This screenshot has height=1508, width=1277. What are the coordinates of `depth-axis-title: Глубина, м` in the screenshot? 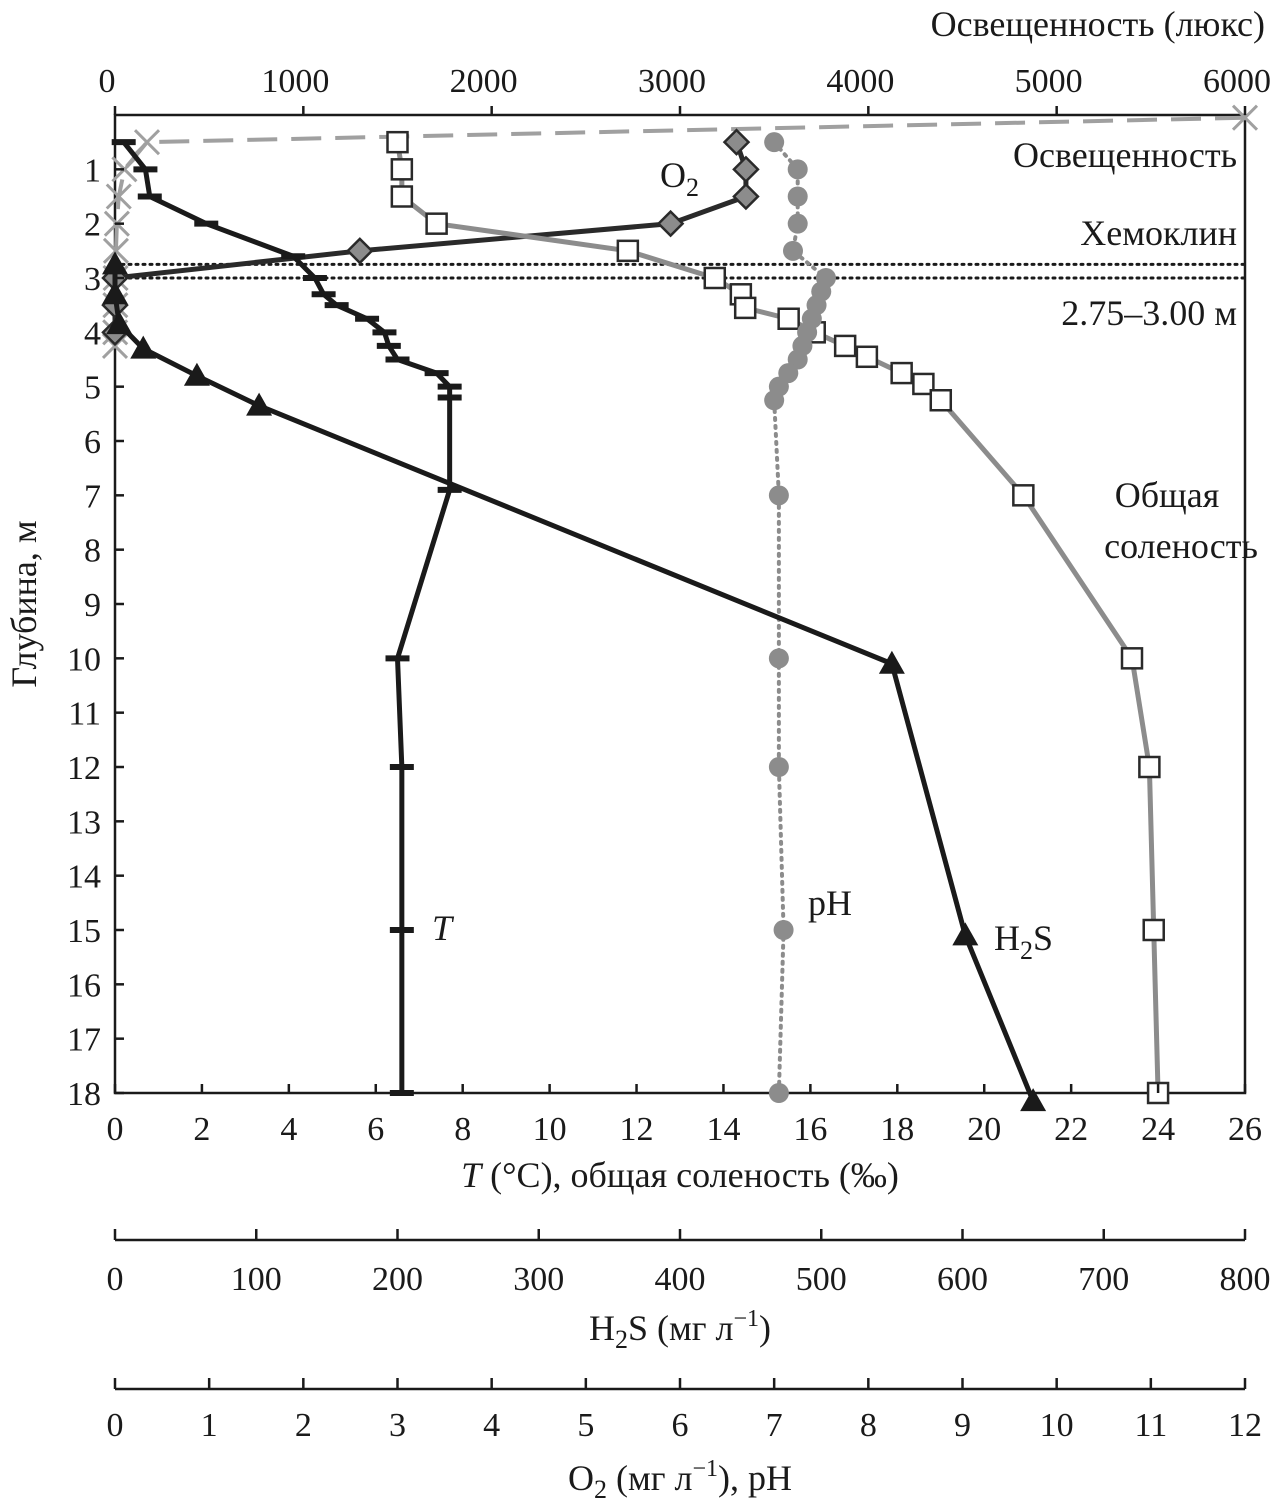 It's located at (24, 603).